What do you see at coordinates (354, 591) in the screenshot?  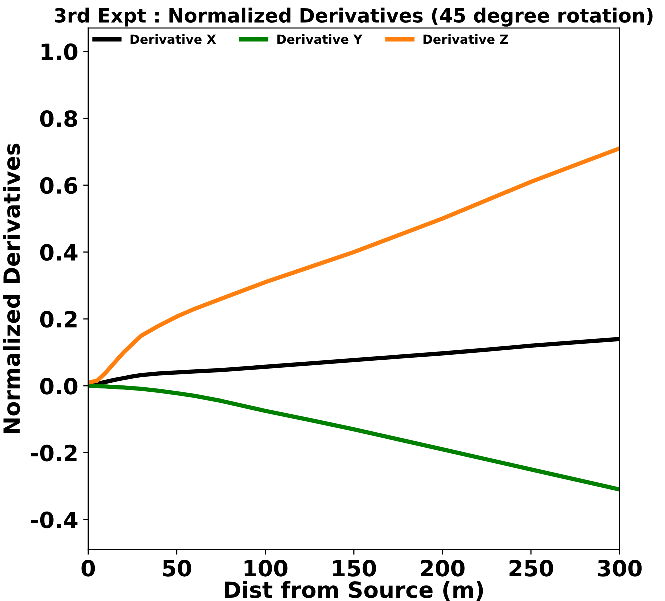 I see `x-axis-title: Dist from Source (m)` at bounding box center [354, 591].